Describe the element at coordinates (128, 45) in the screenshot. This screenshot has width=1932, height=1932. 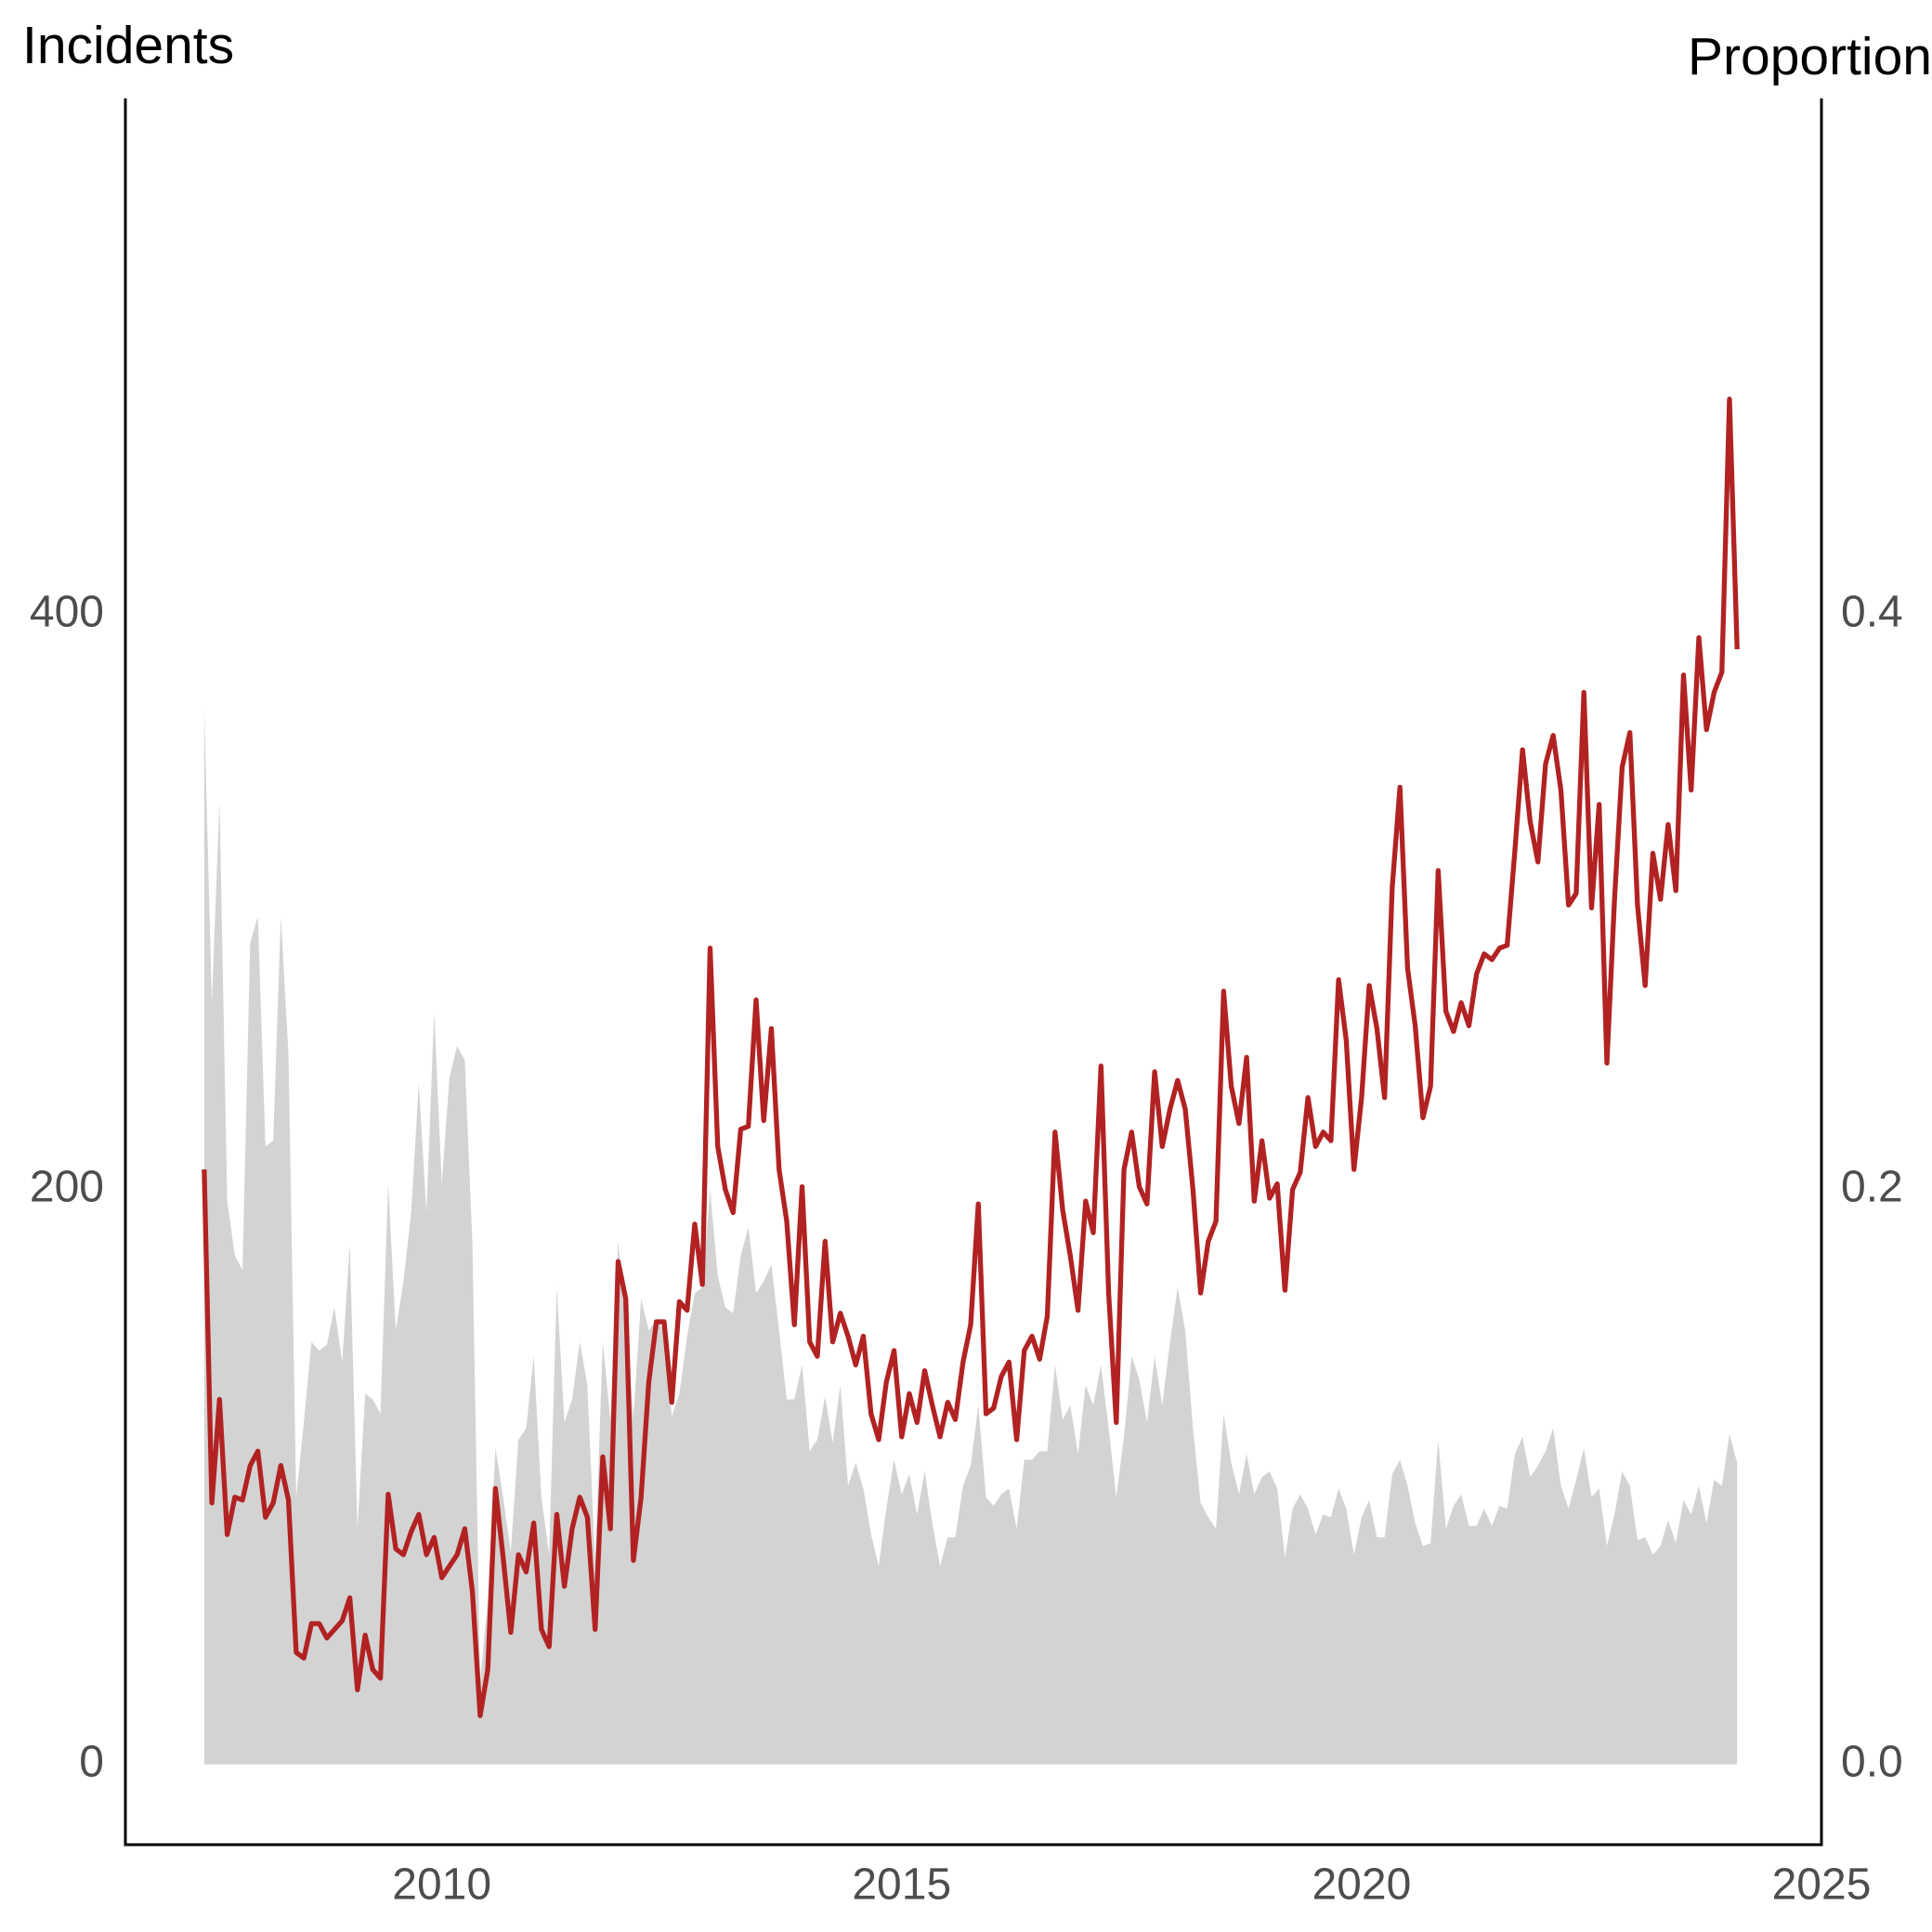
I see `y-axis-title: Incidents` at that location.